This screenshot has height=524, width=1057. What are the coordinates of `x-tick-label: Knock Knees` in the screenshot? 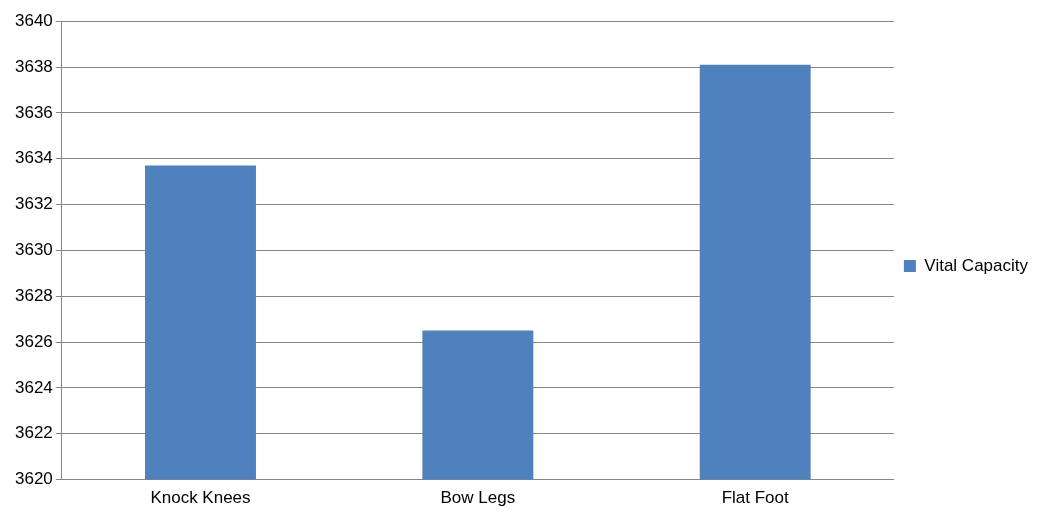 It's located at (200, 498).